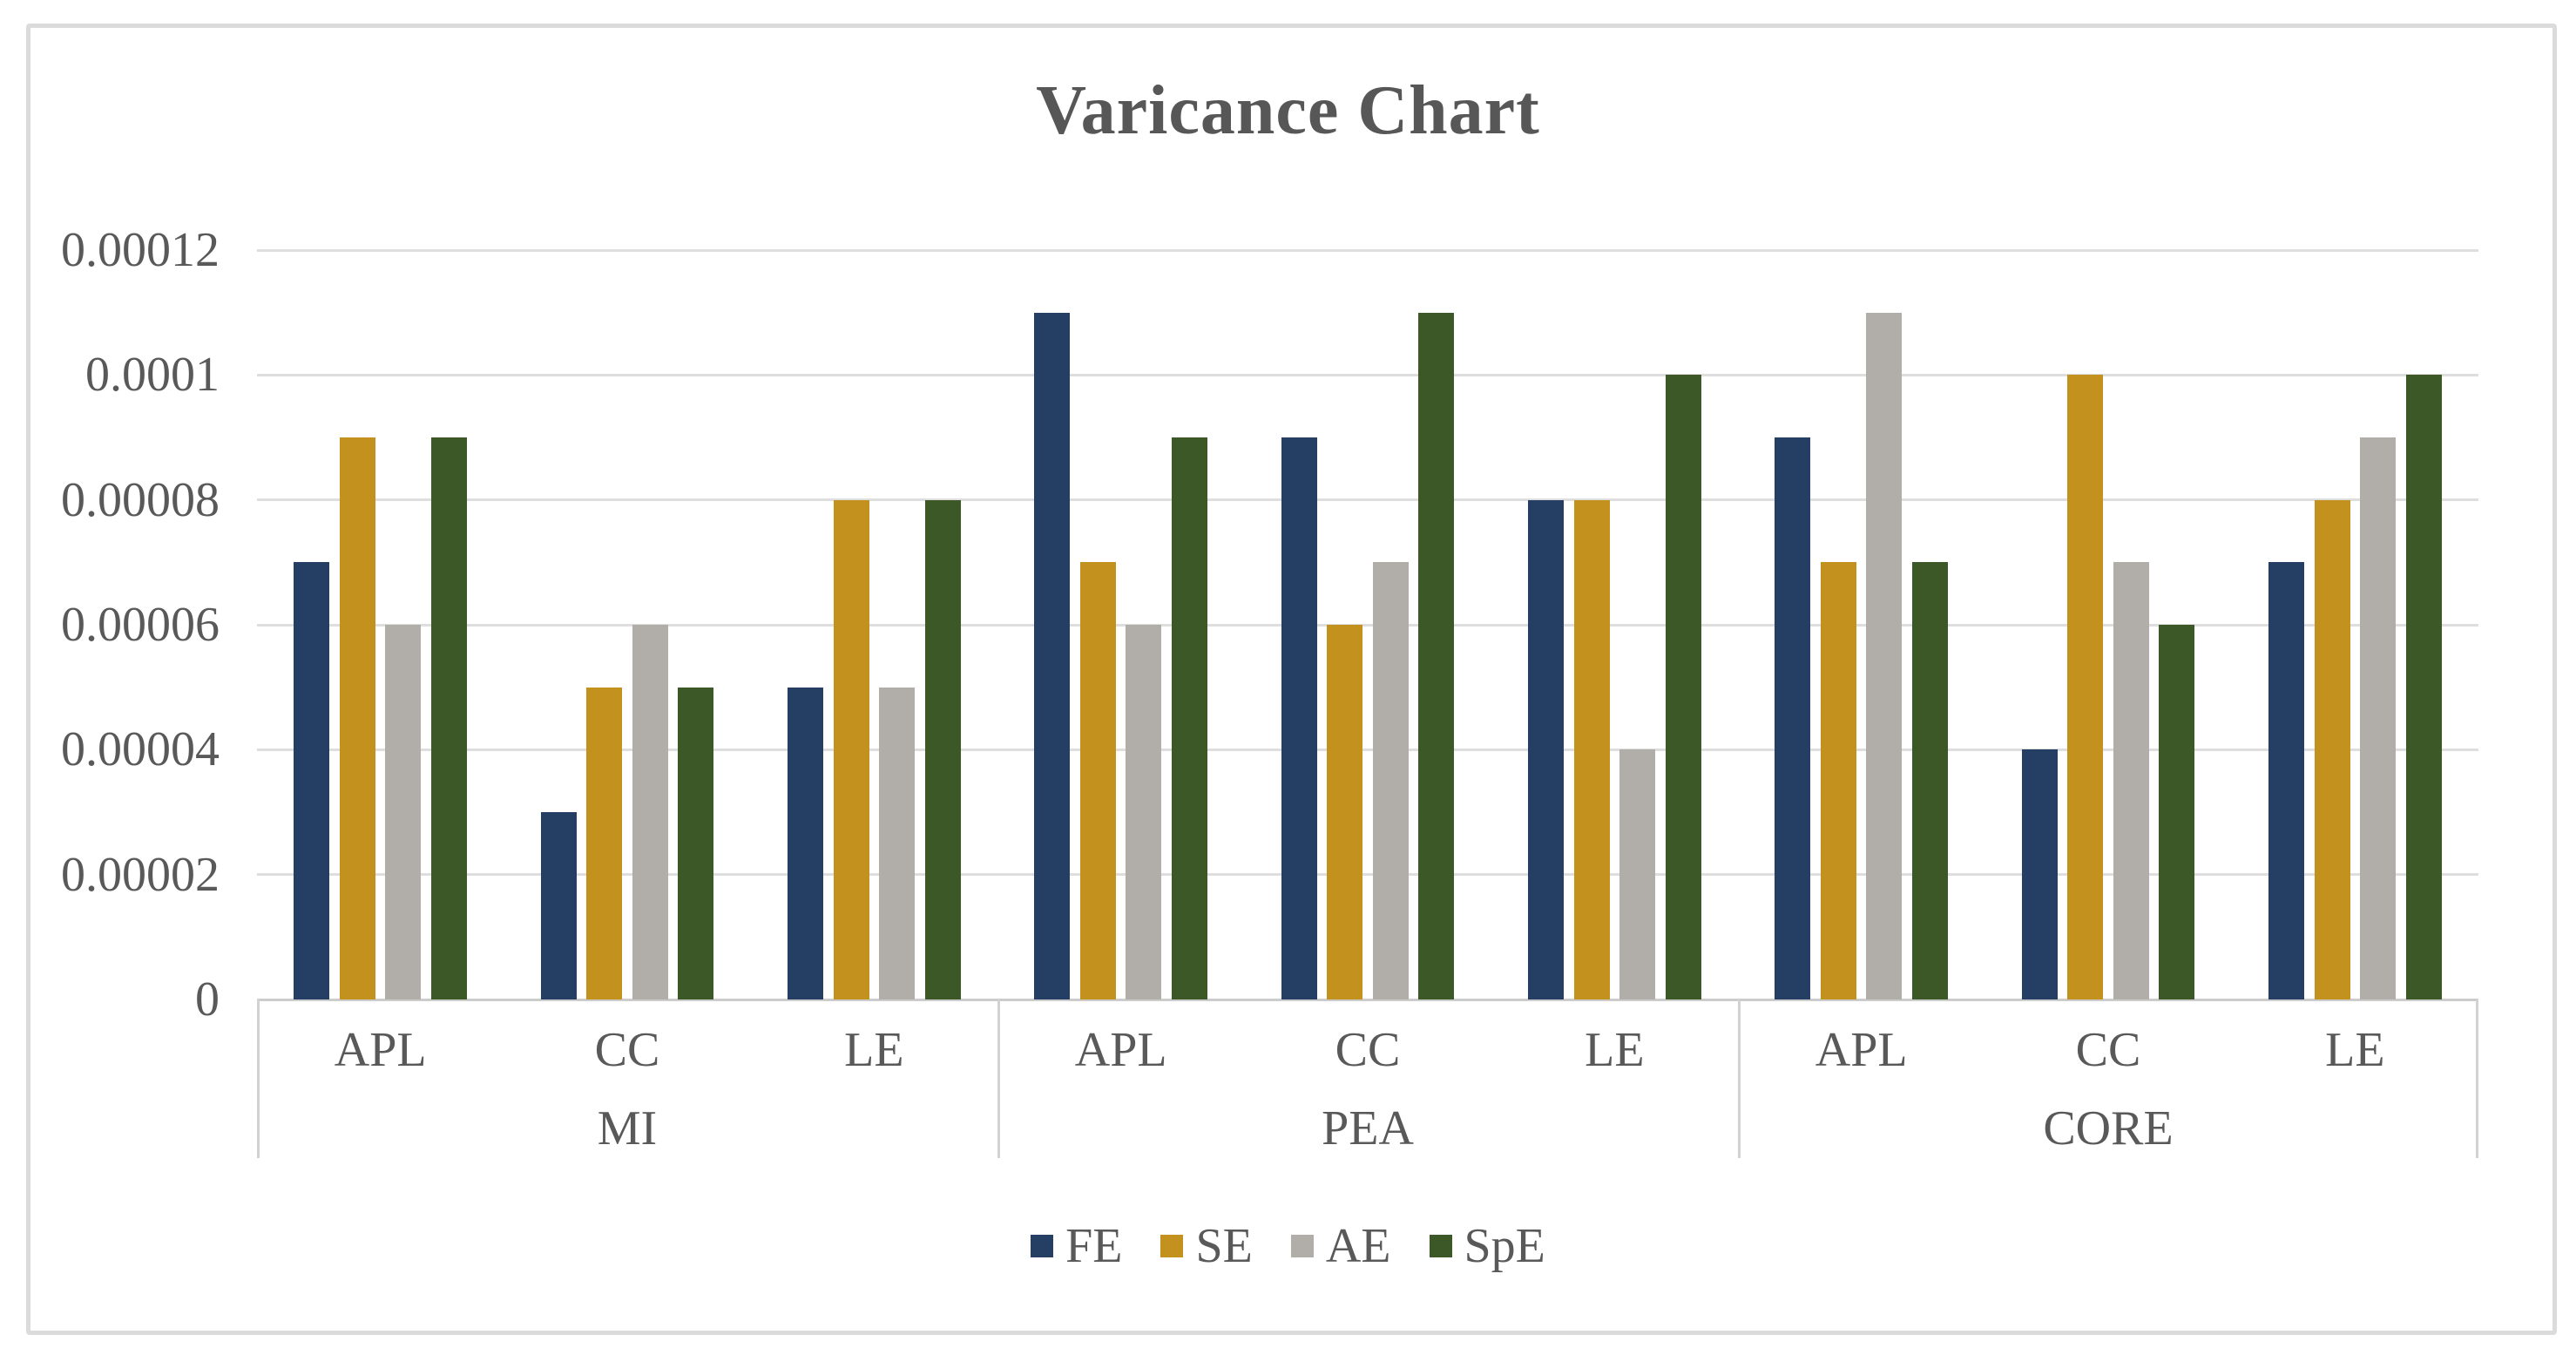 The image size is (2576, 1355). What do you see at coordinates (1094, 1246) in the screenshot?
I see `legend-label-FE: FE` at bounding box center [1094, 1246].